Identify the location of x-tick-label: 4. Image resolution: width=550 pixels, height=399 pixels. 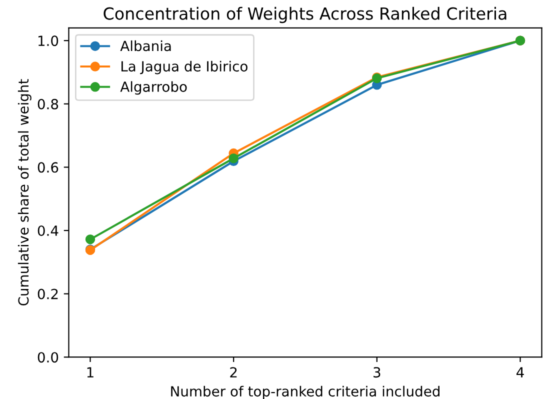
(520, 372).